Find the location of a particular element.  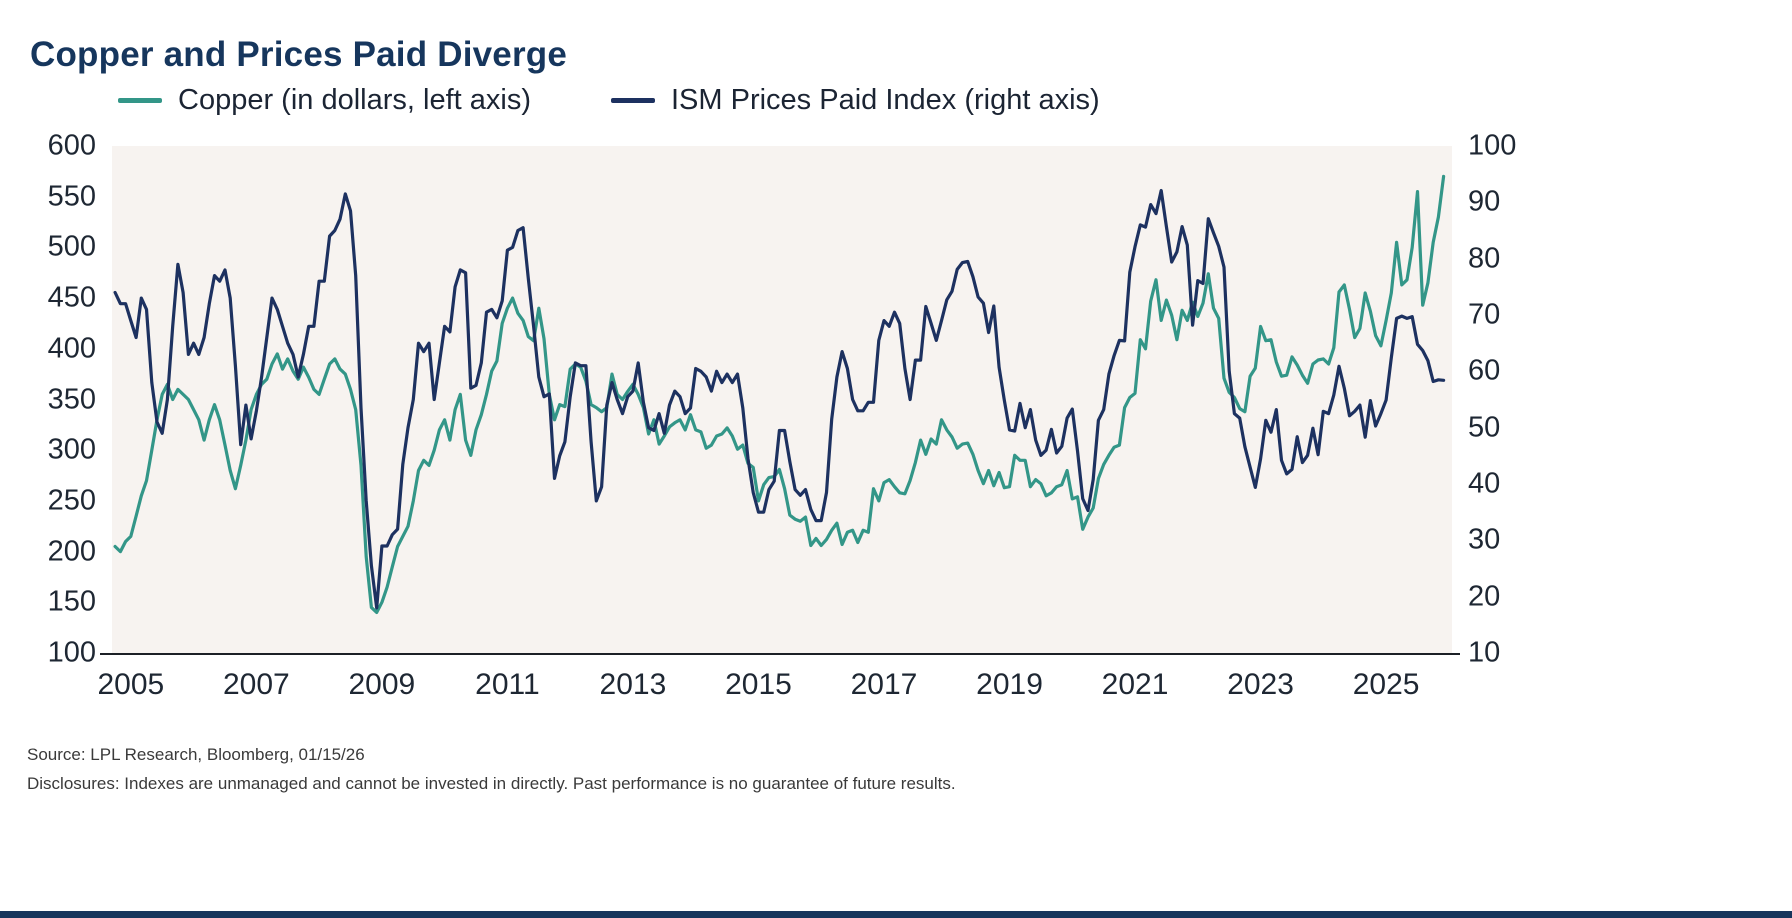

x-axis-tick-label: 2015 is located at coordinates (758, 684).